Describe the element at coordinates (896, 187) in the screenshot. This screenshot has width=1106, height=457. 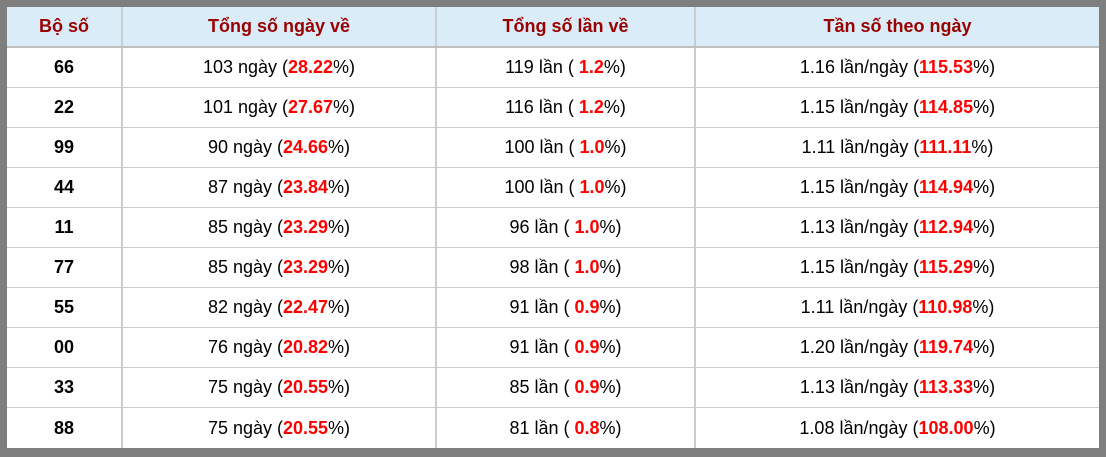
I see `daily-frequency-cell: 1.15 lần/ngày (114.94%)` at that location.